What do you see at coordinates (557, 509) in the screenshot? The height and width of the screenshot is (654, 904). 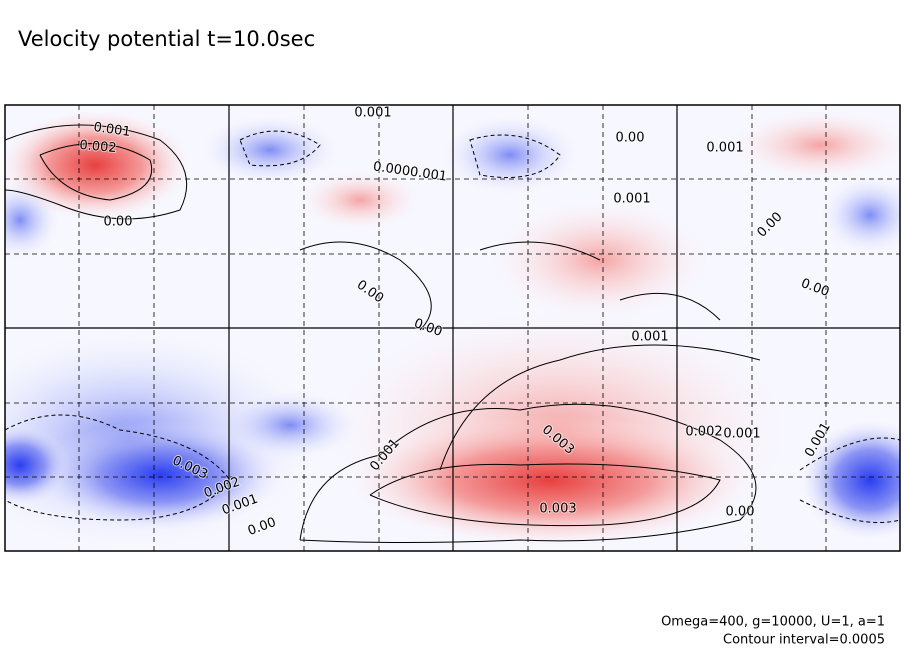 I see `contour-label: 0.003` at bounding box center [557, 509].